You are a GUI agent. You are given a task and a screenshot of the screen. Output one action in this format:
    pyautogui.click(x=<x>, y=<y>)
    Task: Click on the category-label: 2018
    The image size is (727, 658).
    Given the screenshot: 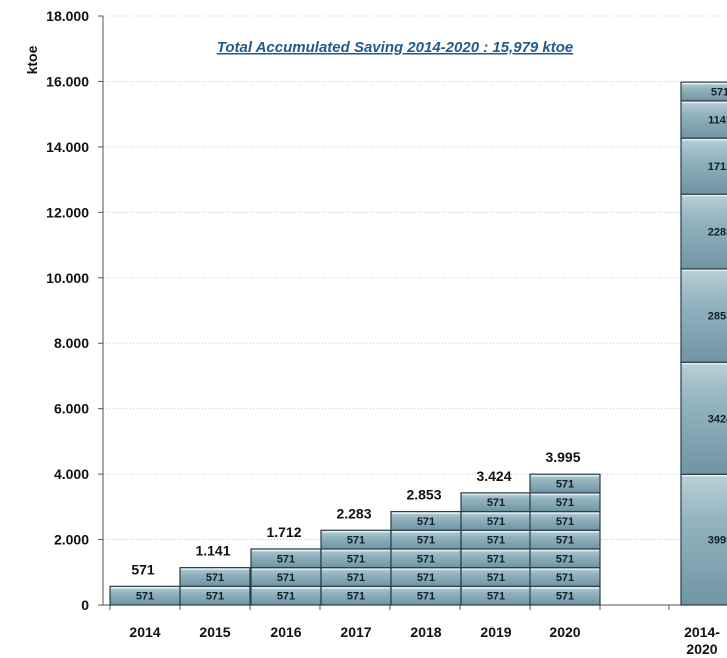 What is the action you would take?
    pyautogui.click(x=425, y=632)
    